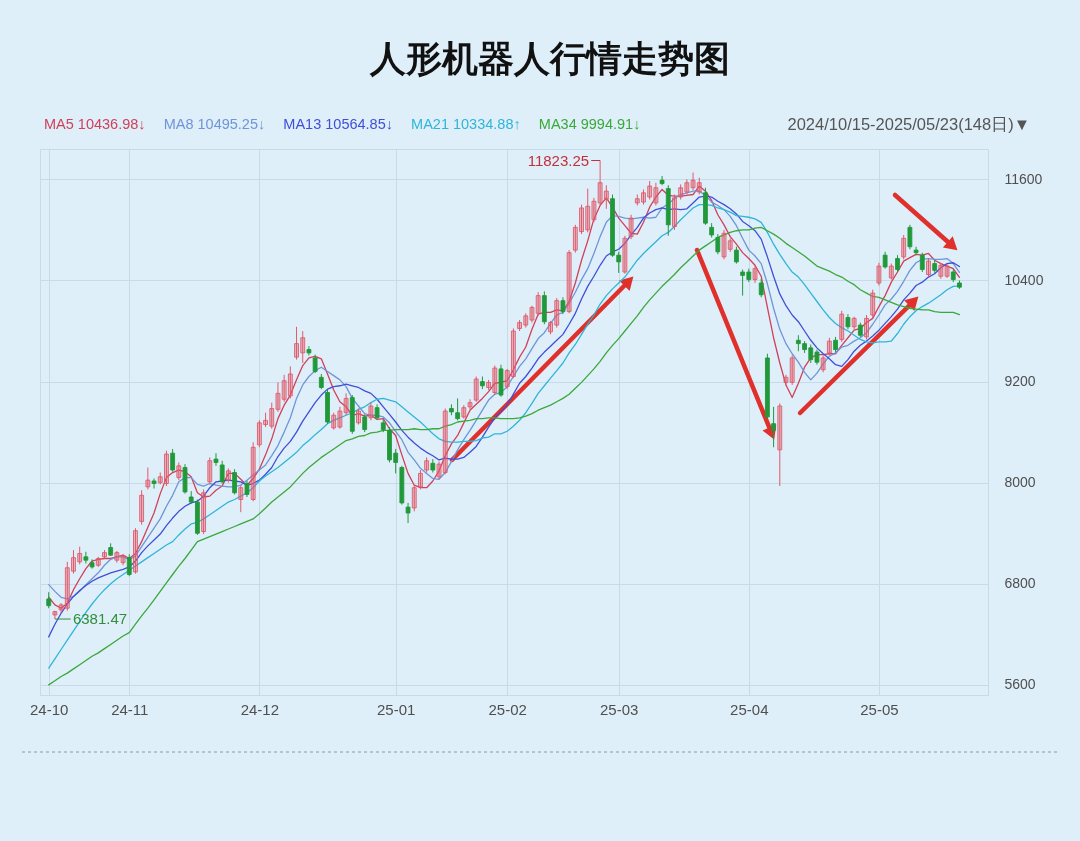 Image resolution: width=1080 pixels, height=841 pixels. Describe the element at coordinates (214, 124) in the screenshot. I see `text: MA8 10495.25↓` at that location.